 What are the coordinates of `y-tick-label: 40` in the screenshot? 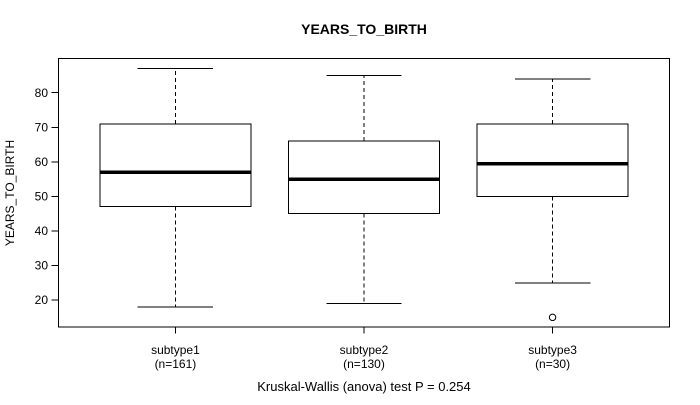 It's located at (42, 231).